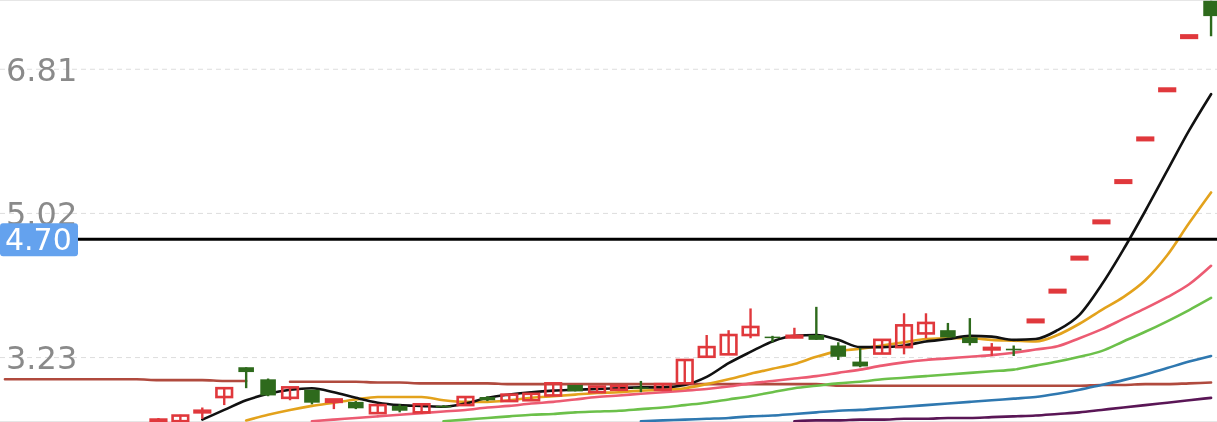  What do you see at coordinates (42, 358) in the screenshot?
I see `y-tick-label: 3.23` at bounding box center [42, 358].